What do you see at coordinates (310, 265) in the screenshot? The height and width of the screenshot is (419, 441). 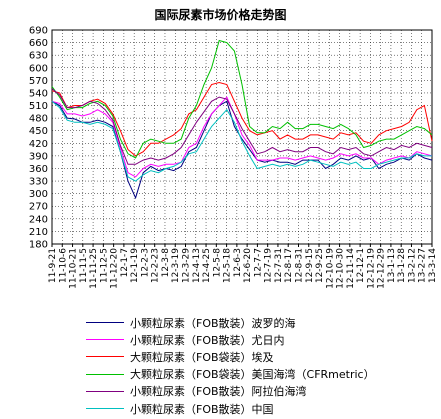 I see `x-tick-label: 12-9-15` at bounding box center [310, 265].